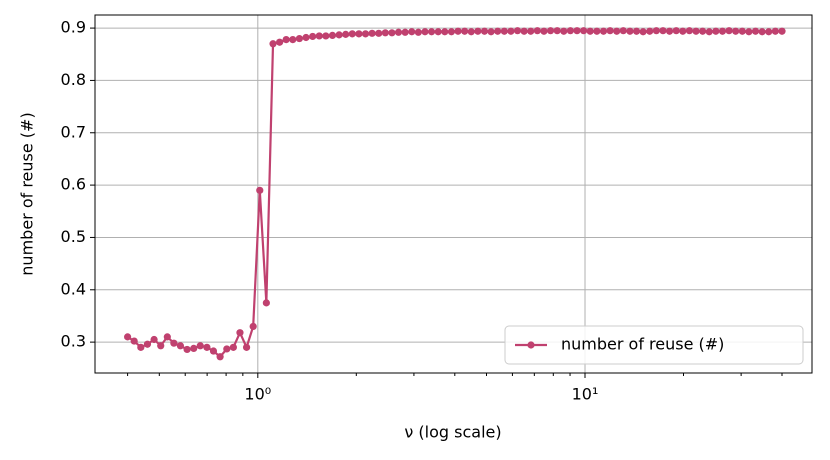 Image resolution: width=830 pixels, height=460 pixels. I want to click on y-tick-label: 0.6, so click(73, 184).